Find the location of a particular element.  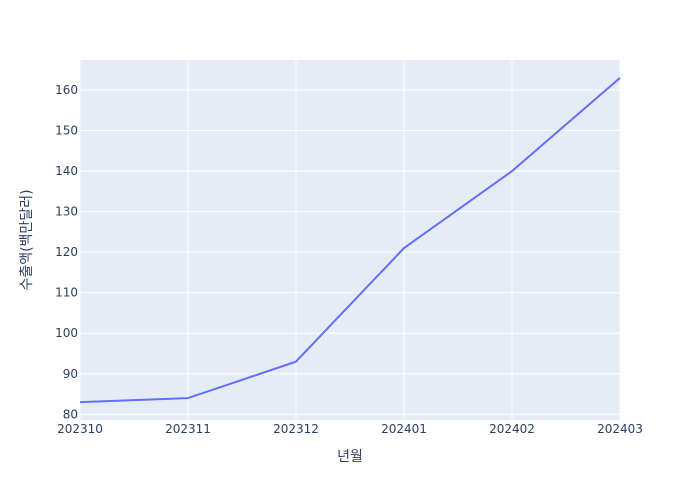

x-tick-label: 202312 is located at coordinates (296, 429).